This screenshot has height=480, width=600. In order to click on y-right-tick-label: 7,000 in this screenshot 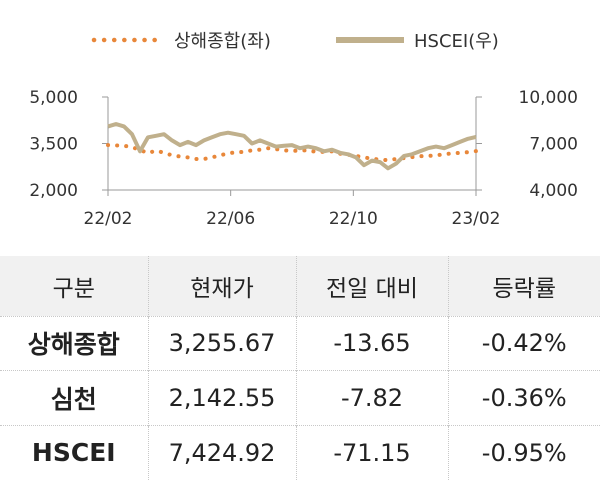, I will do `click(553, 145)`.